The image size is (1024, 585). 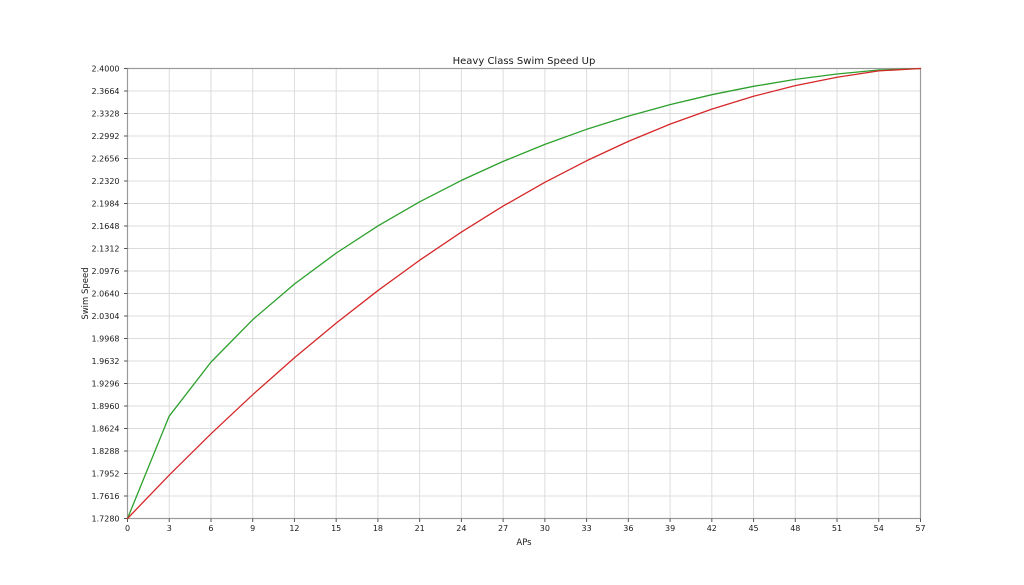 What do you see at coordinates (106, 91) in the screenshot?
I see `y-tick-label: 2.3664` at bounding box center [106, 91].